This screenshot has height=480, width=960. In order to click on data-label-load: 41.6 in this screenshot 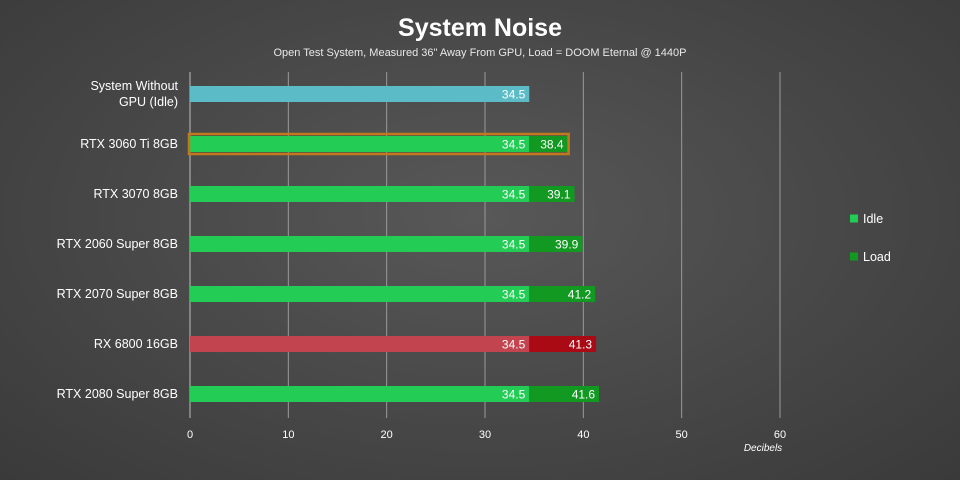, I will do `click(584, 395)`.